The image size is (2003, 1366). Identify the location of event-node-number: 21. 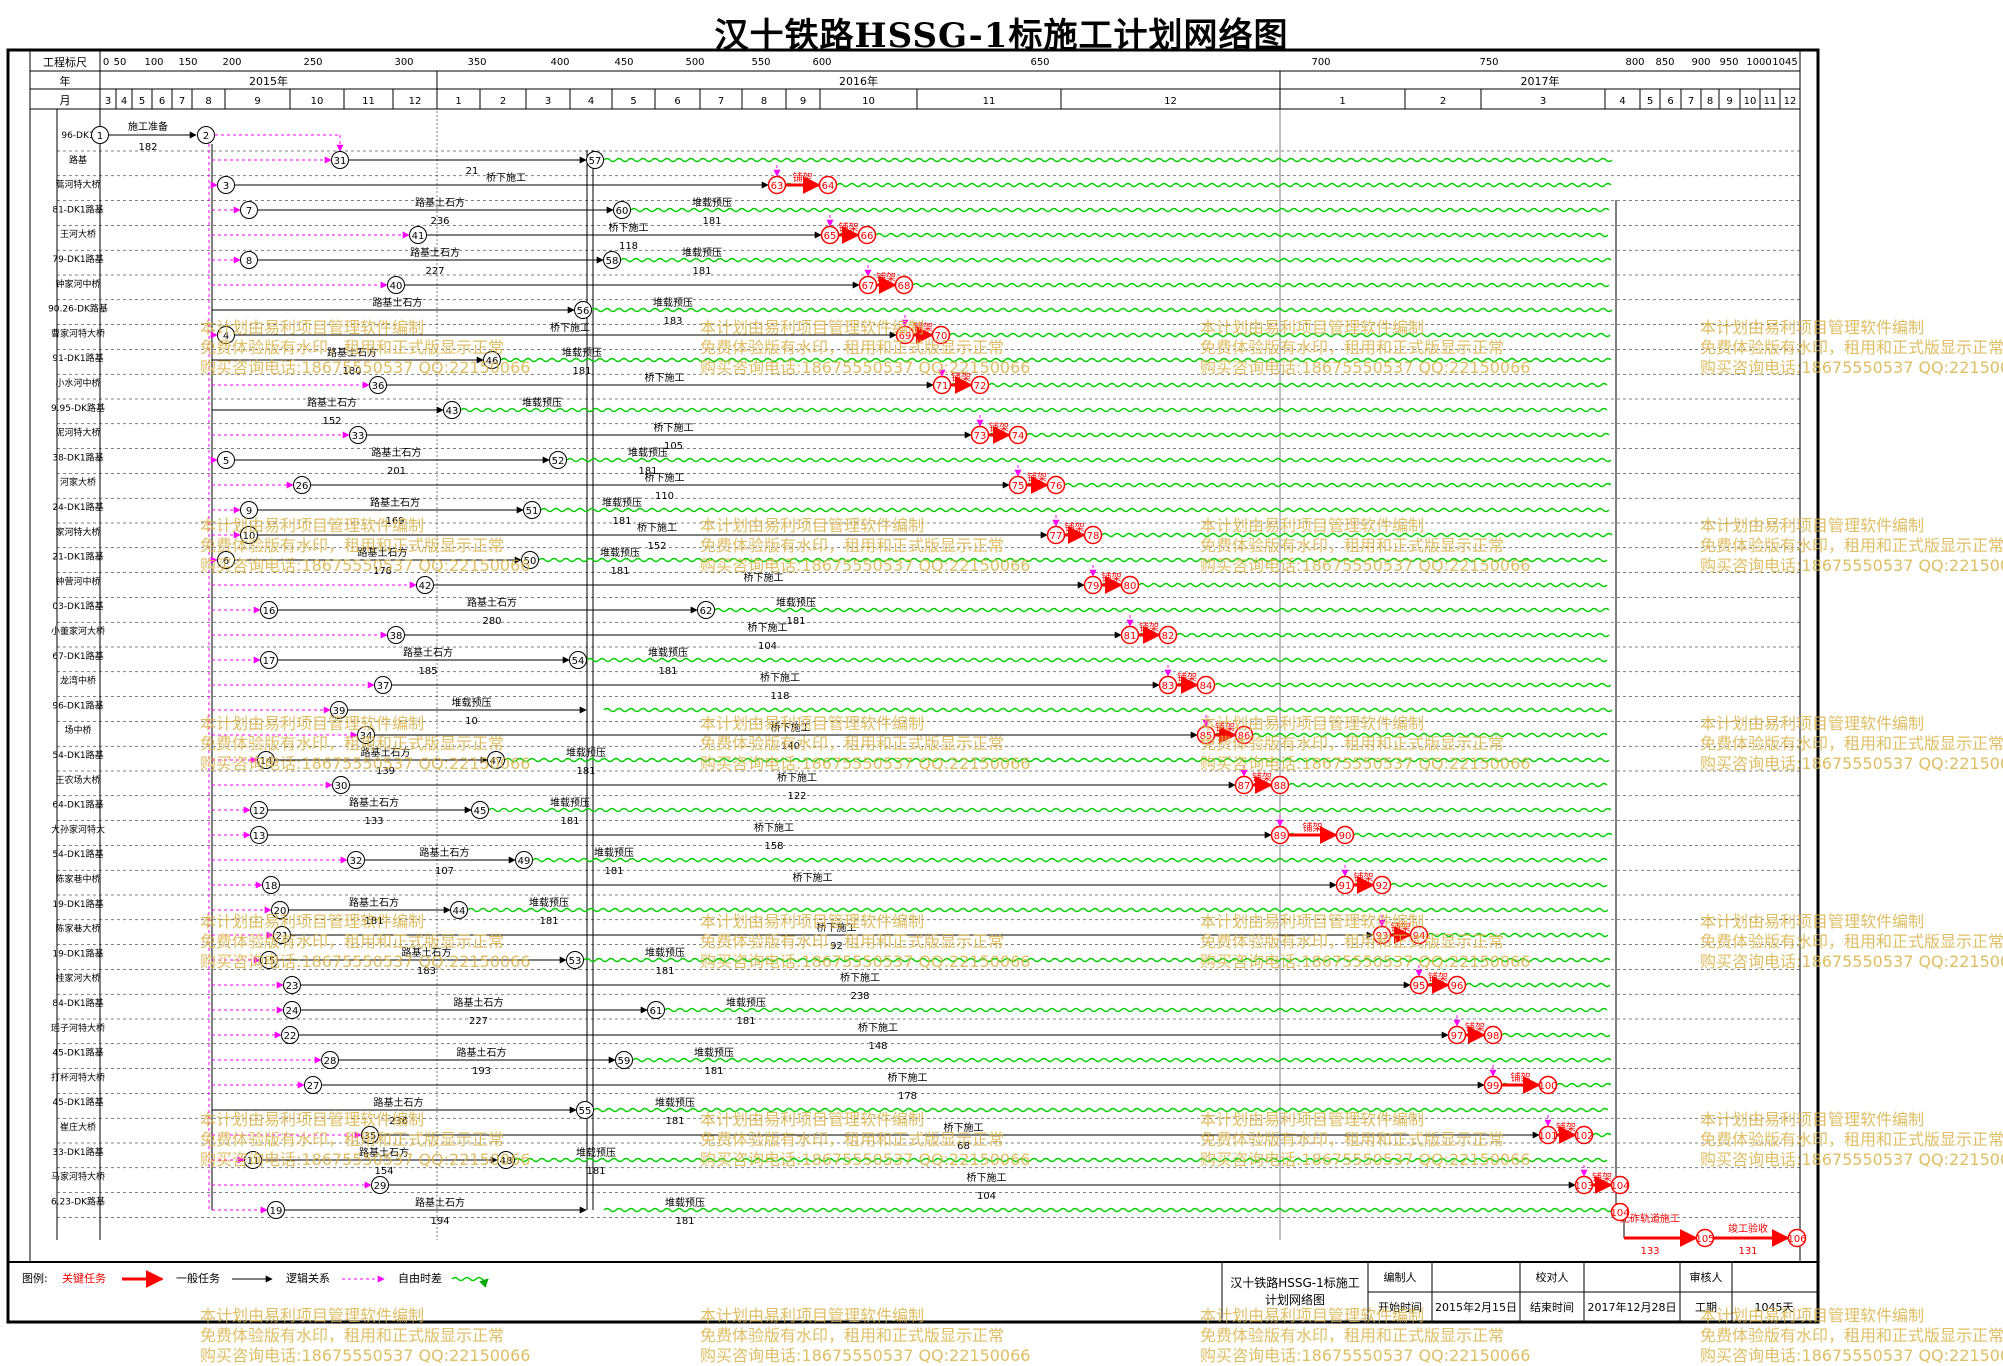
(282, 936).